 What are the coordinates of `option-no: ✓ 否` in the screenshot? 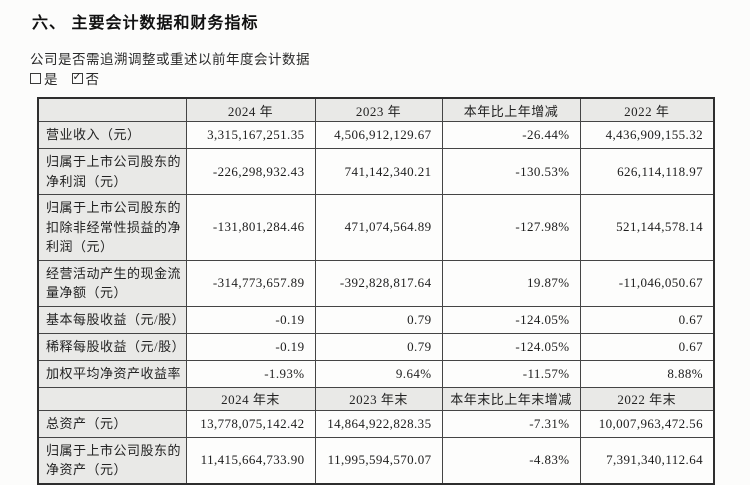 It's located at (85, 78).